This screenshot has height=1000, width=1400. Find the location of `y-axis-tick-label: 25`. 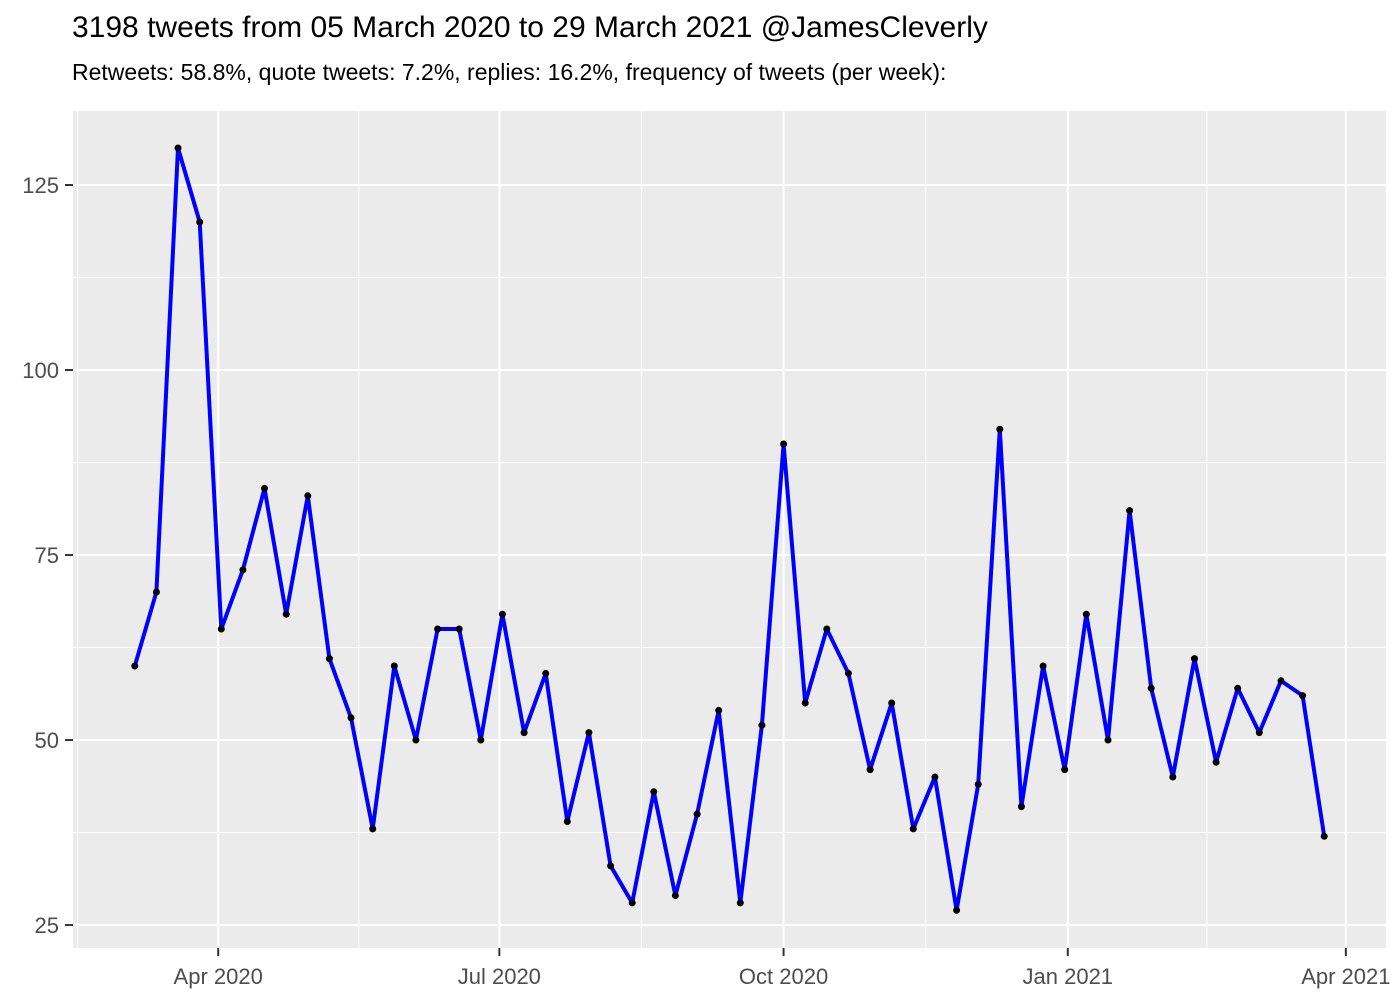

y-axis-tick-label: 25 is located at coordinates (47, 925).